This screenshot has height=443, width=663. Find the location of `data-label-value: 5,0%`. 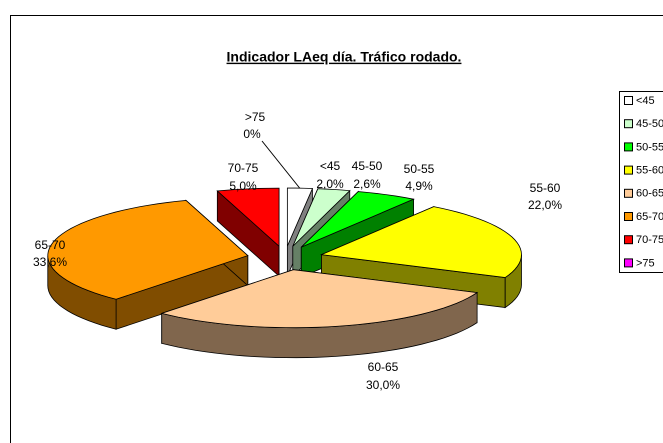

data-label-value: 5,0% is located at coordinates (243, 186).